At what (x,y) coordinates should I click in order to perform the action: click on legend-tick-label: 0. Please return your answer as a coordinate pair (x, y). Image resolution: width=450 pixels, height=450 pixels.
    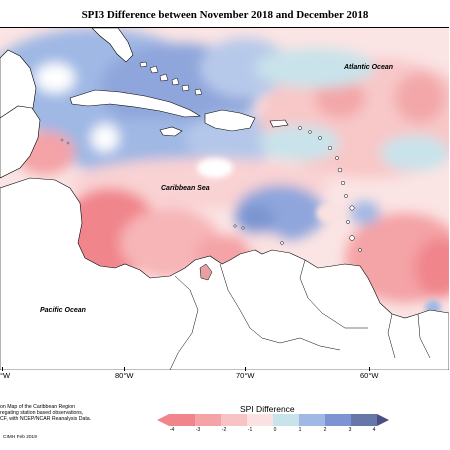
    Looking at the image, I should click on (275, 430).